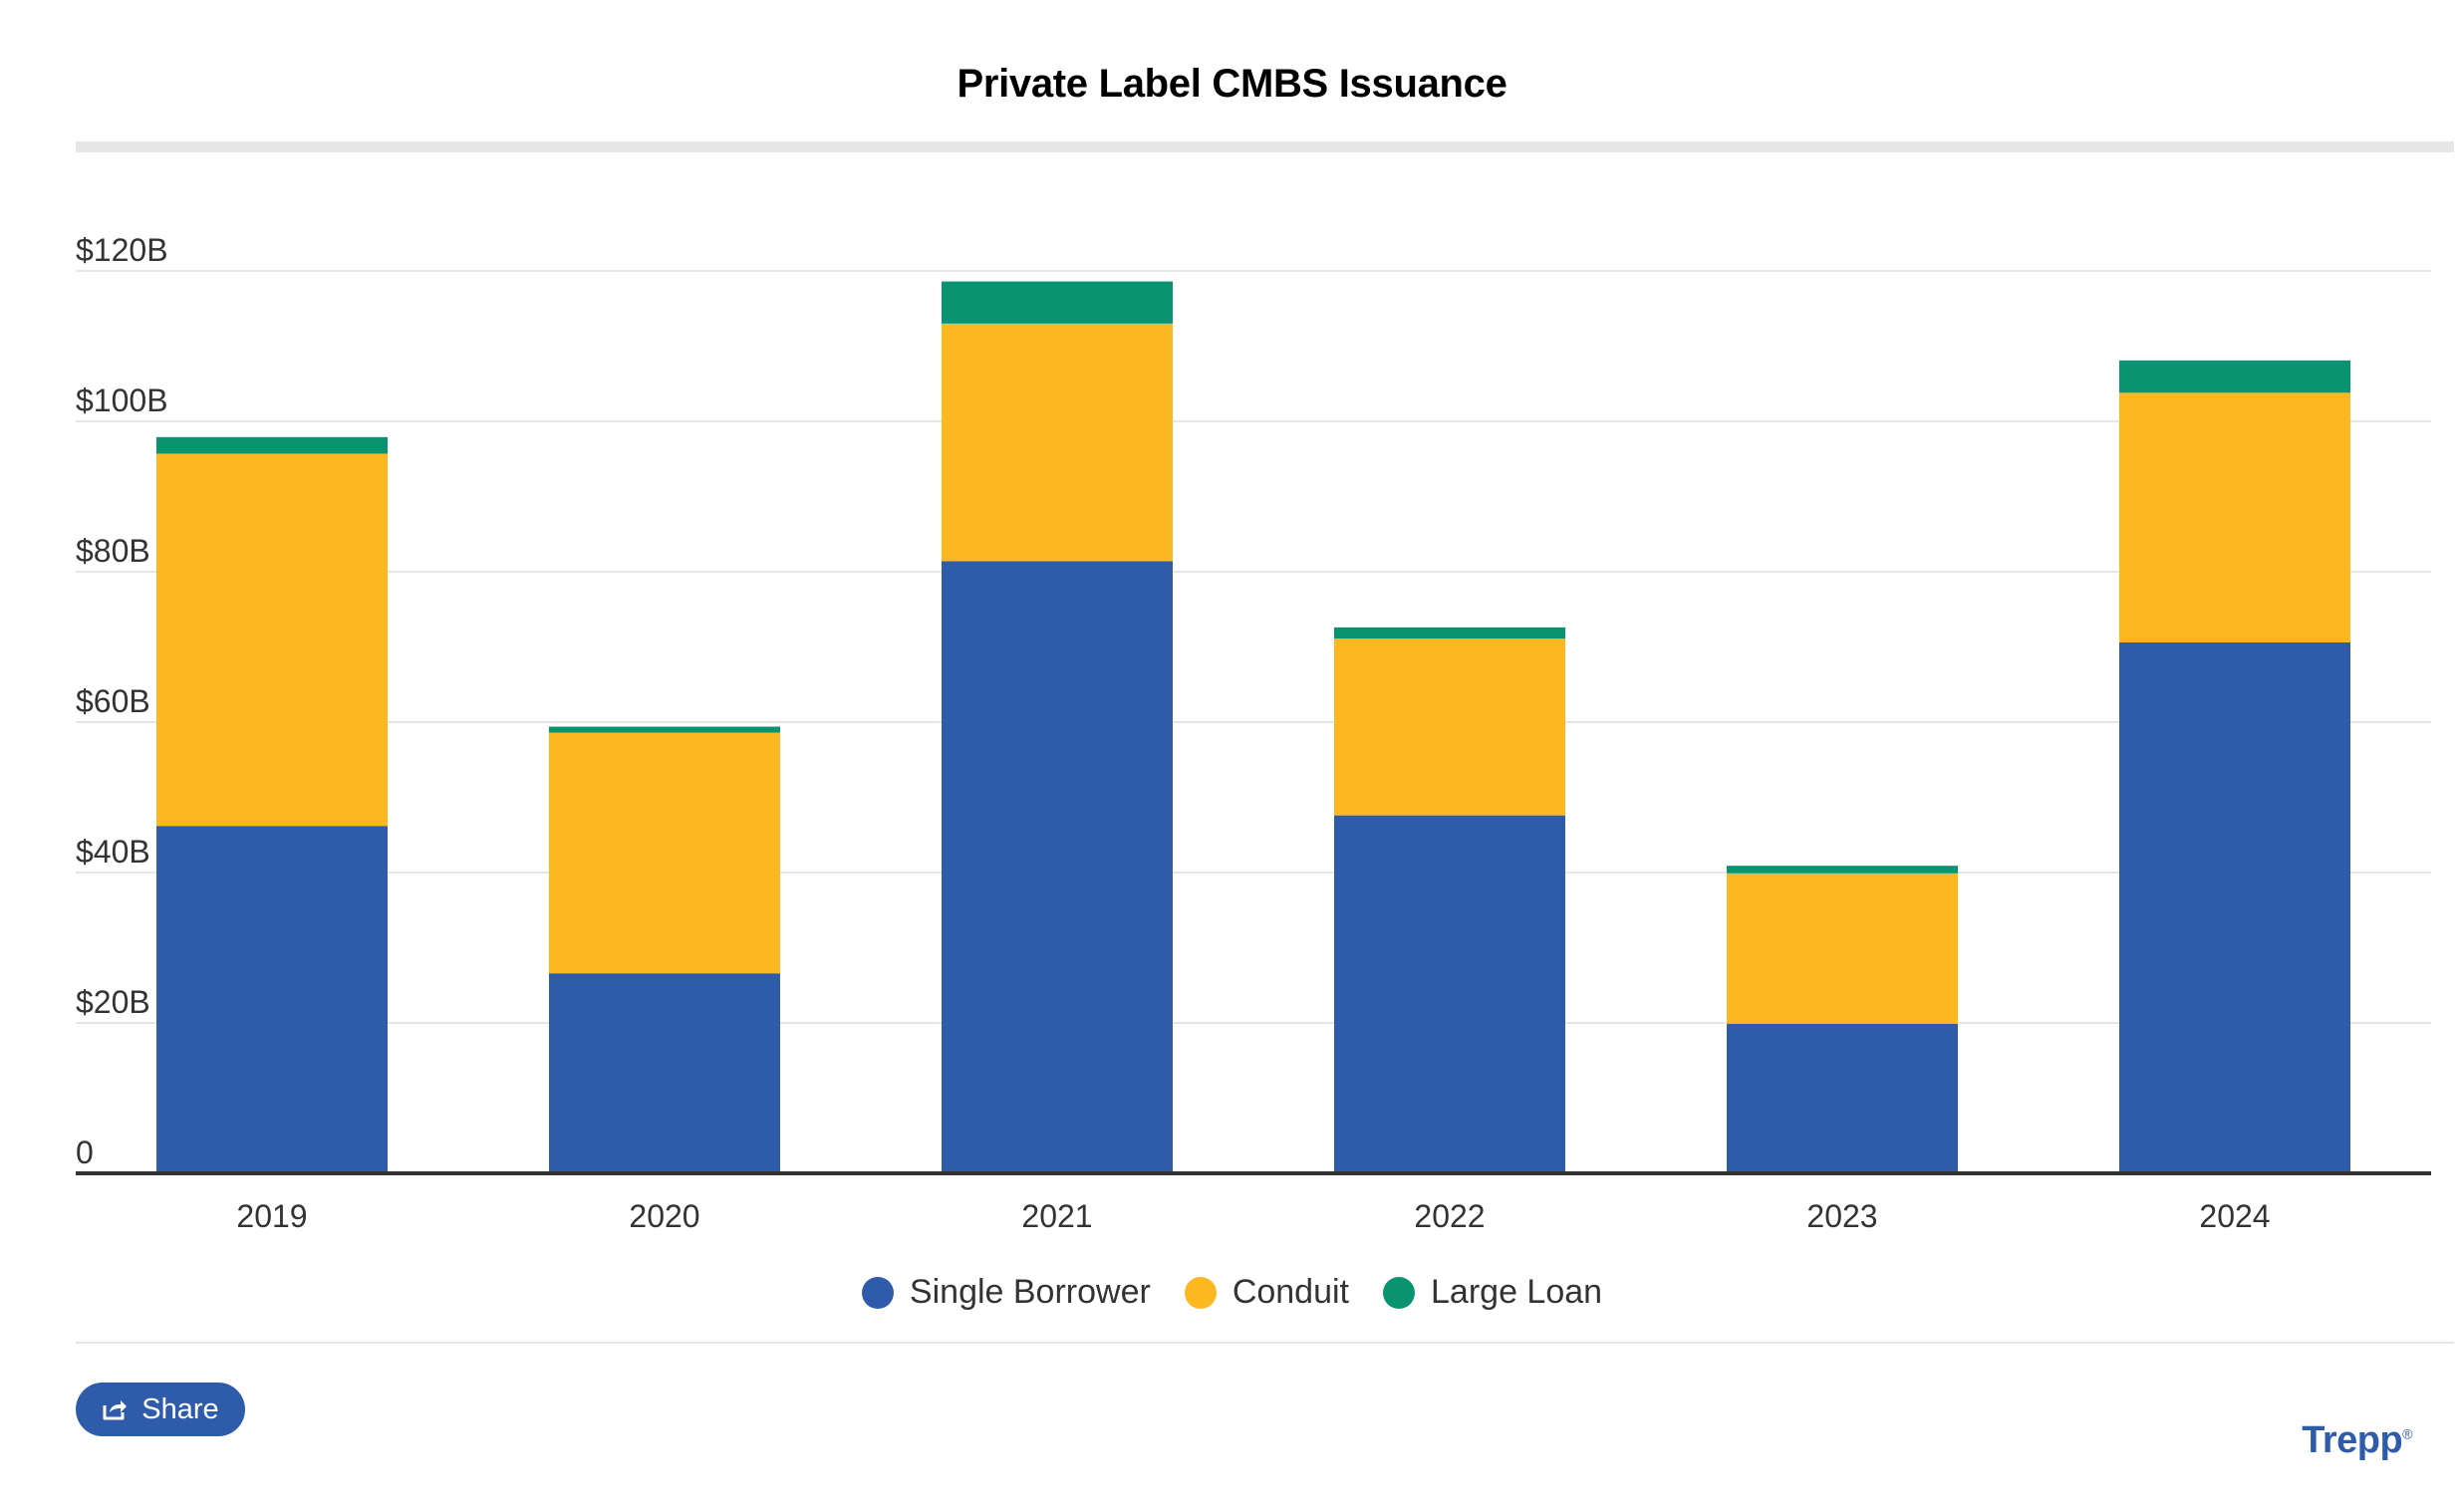 The height and width of the screenshot is (1510, 2464). Describe the element at coordinates (2234, 1216) in the screenshot. I see `x-tick-label: 2024` at that location.